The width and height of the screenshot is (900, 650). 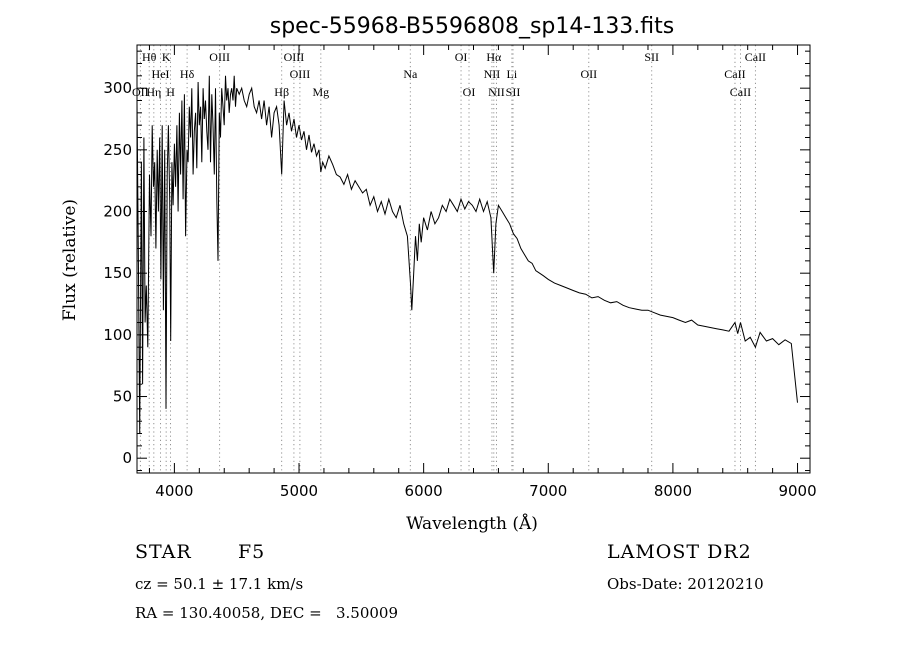 I want to click on line-marker-label: HeI, so click(x=161, y=74).